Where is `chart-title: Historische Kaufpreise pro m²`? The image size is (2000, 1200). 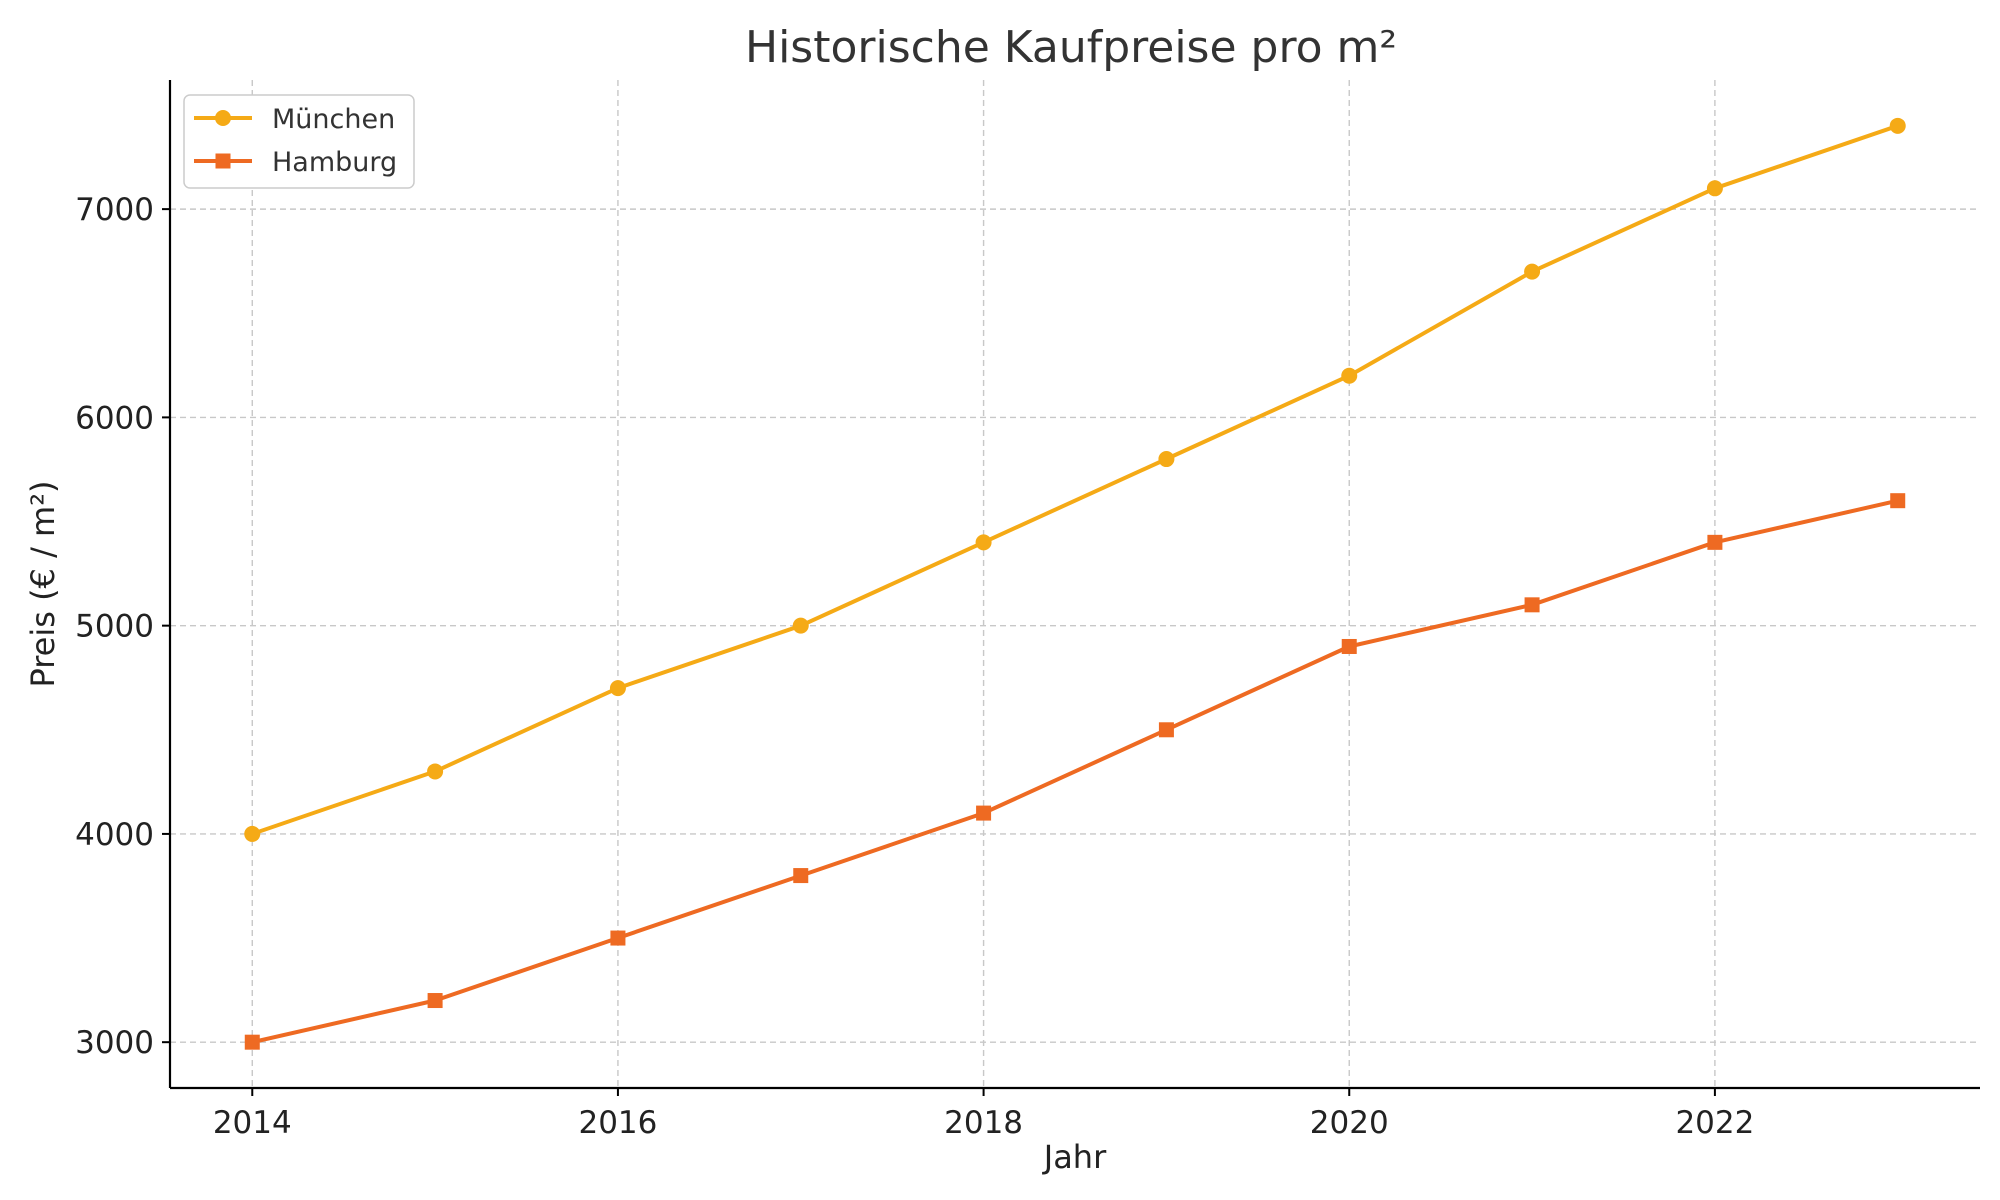 chart-title: Historische Kaufpreise pro m² is located at coordinates (1071, 47).